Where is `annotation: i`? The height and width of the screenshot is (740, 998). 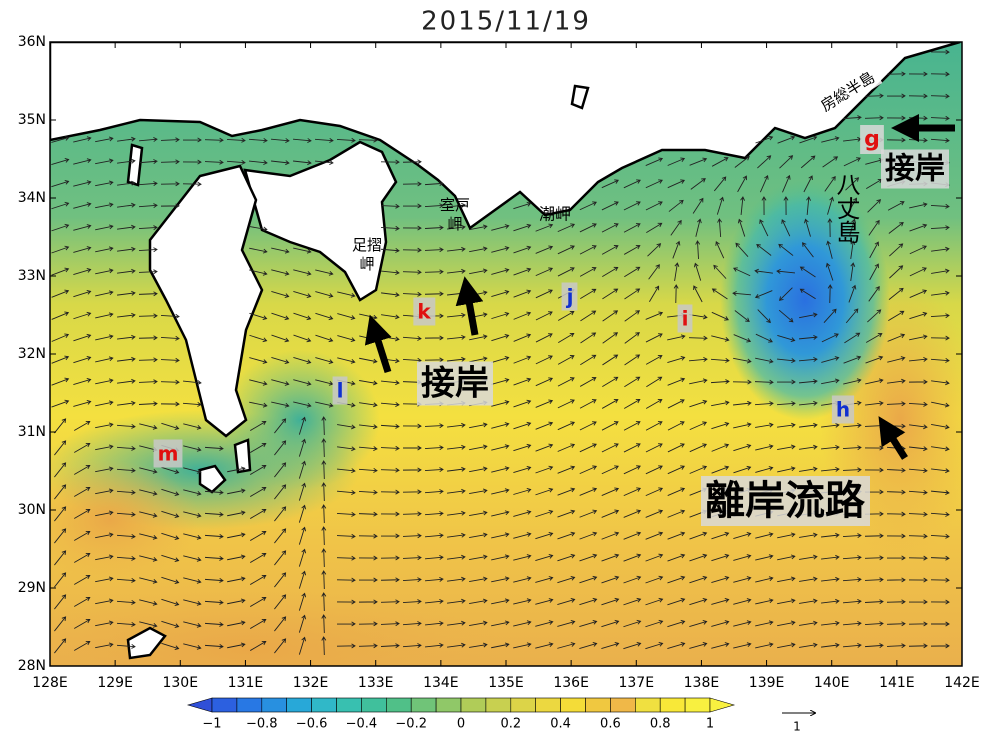 annotation: i is located at coordinates (685, 318).